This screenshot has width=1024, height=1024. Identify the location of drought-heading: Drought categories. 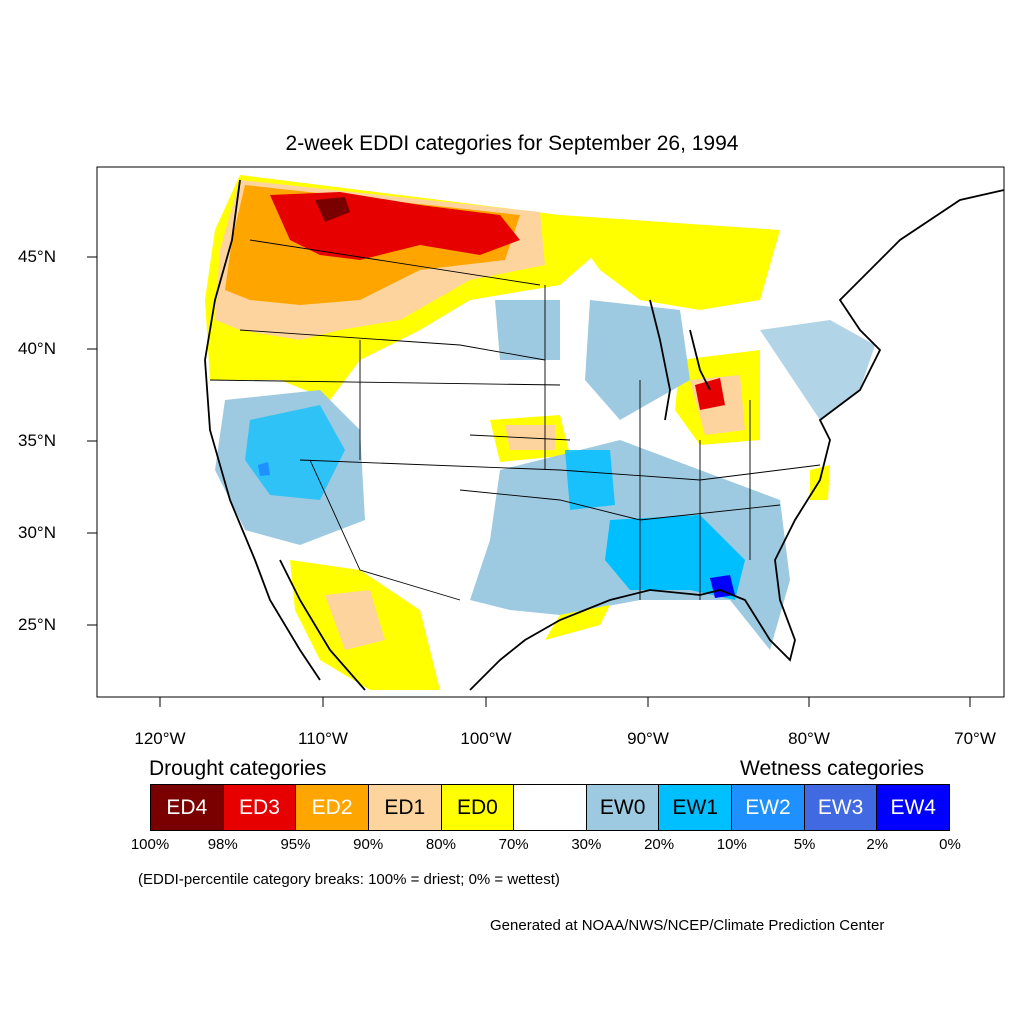
(238, 768).